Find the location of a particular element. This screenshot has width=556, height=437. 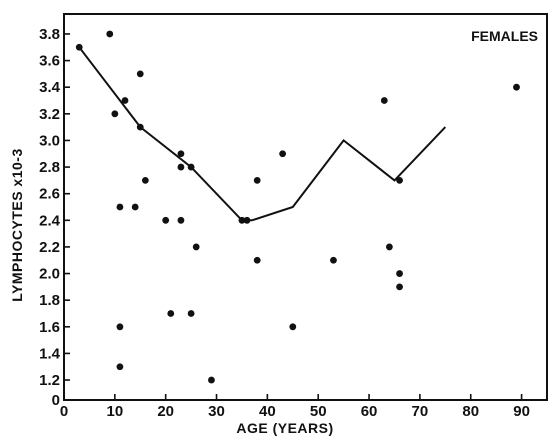

y-tick-label: 3.2 is located at coordinates (49, 114).